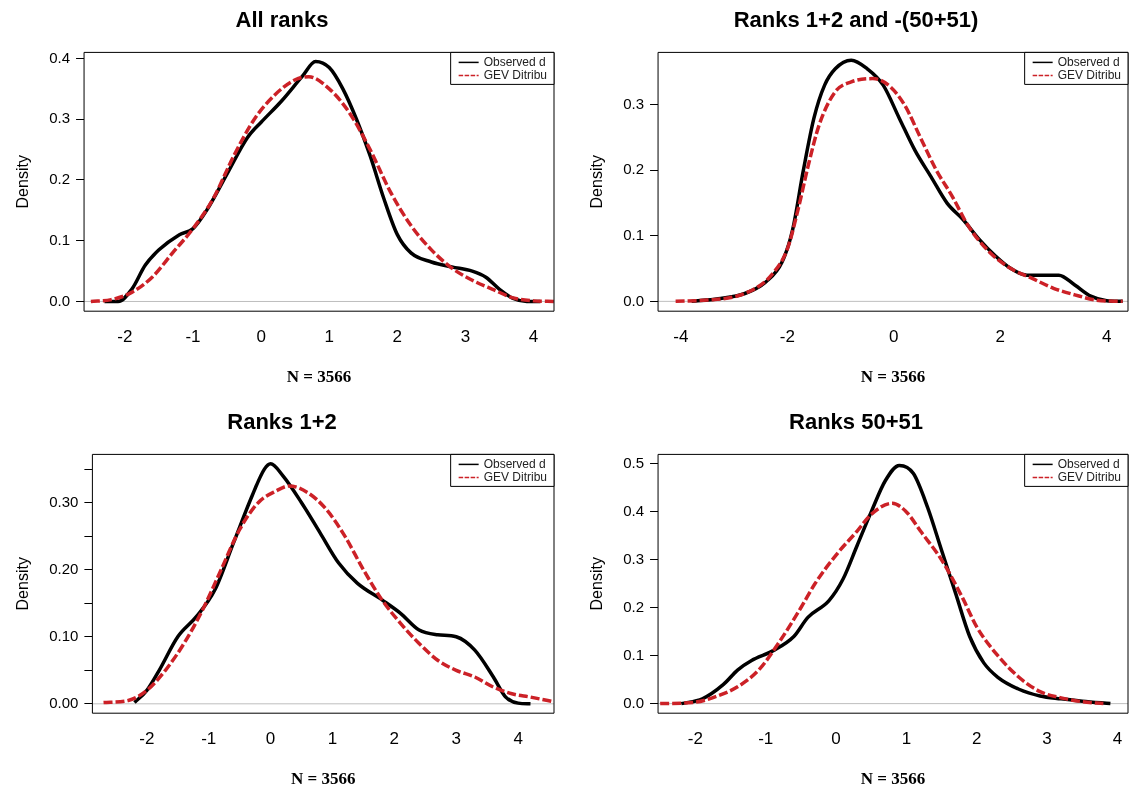  What do you see at coordinates (282, 20) in the screenshot?
I see `chart-title: All ranks` at bounding box center [282, 20].